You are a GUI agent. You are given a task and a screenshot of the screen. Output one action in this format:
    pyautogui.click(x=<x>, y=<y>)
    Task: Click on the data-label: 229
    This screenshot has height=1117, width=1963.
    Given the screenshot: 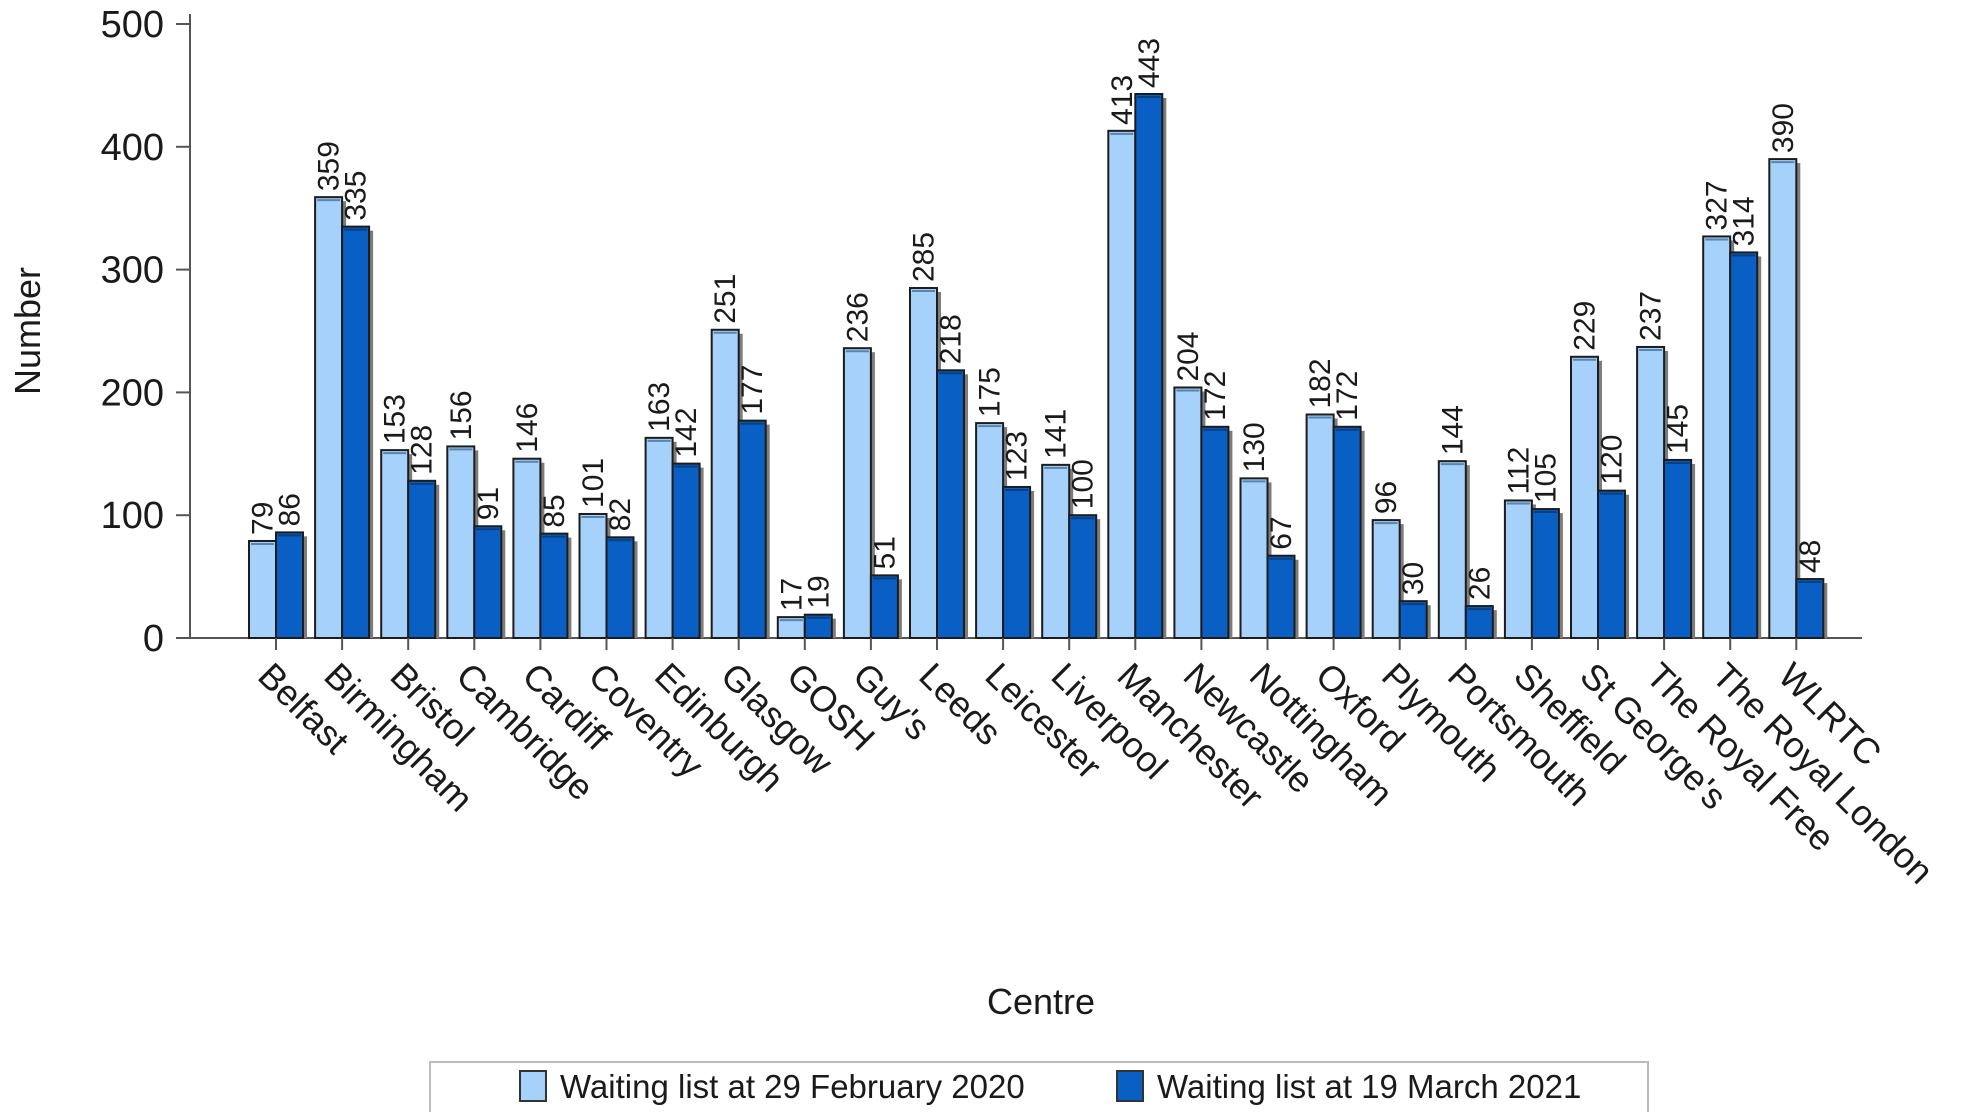 What is the action you would take?
    pyautogui.click(x=1585, y=326)
    